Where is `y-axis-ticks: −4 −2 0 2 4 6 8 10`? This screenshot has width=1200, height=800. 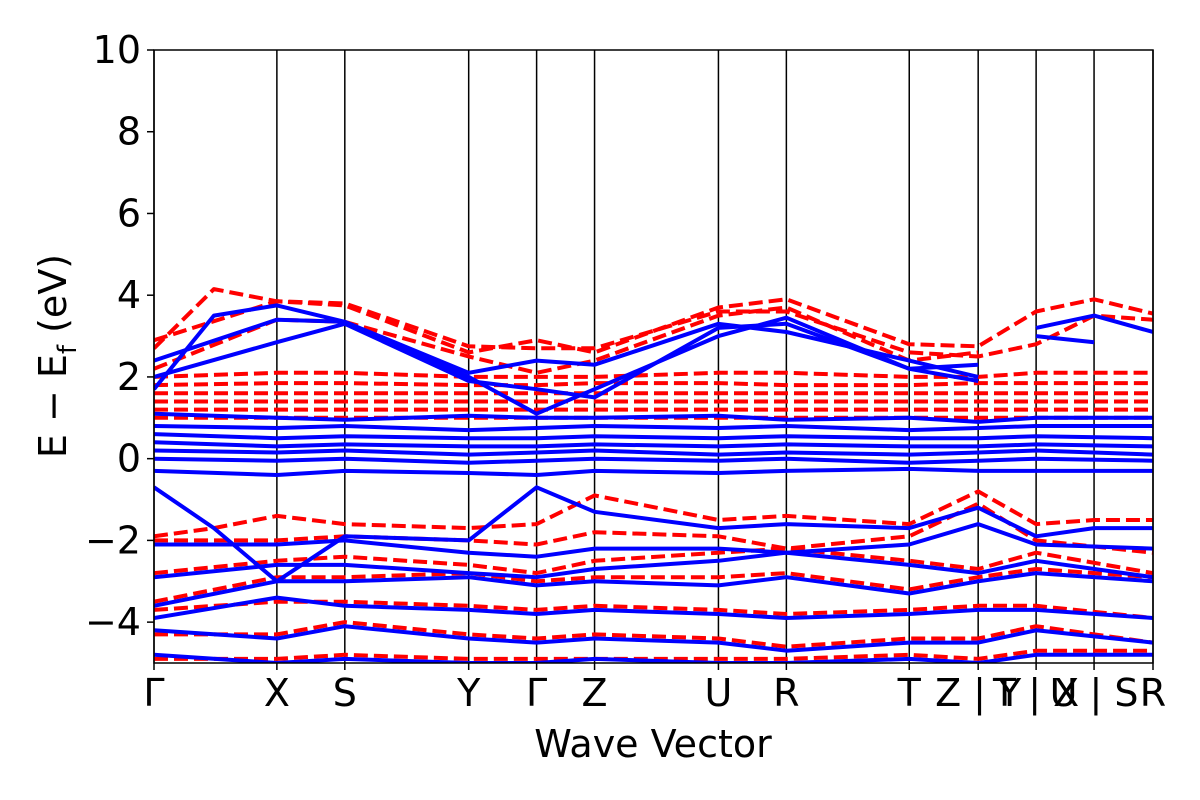
y-axis-ticks: −4 −2 0 2 4 6 8 10 is located at coordinates (119, 336).